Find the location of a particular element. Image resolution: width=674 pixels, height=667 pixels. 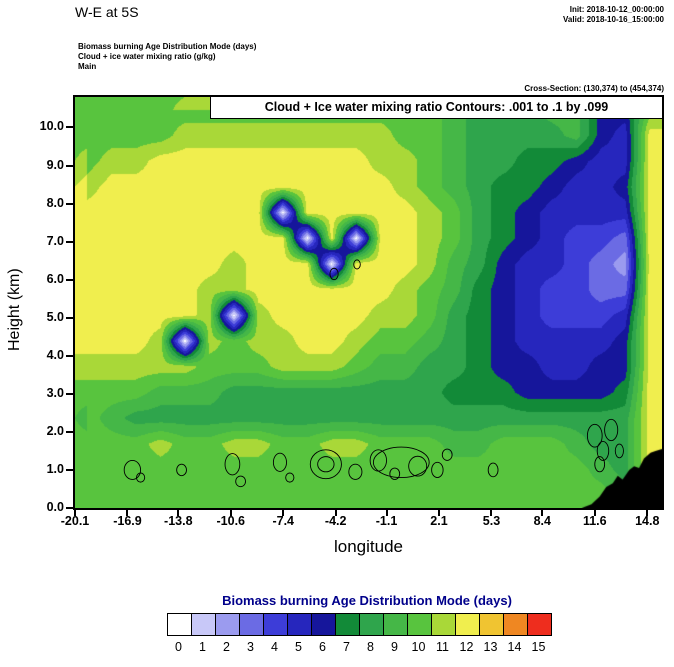

cross-section-coords: Cross-Section: (130,374) to (454,374) is located at coordinates (594, 88).